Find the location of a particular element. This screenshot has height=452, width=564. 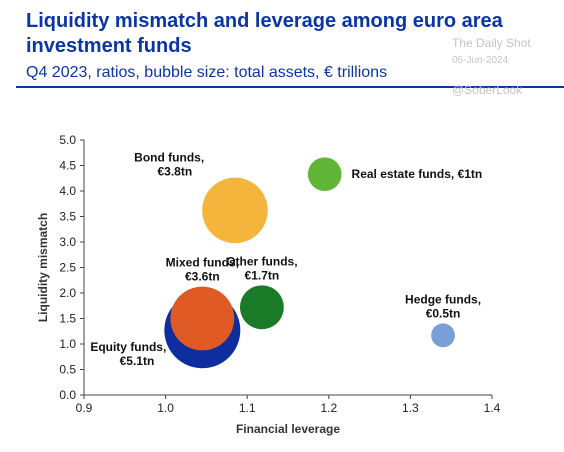

y-tick-label: 4.5 is located at coordinates (67, 166).